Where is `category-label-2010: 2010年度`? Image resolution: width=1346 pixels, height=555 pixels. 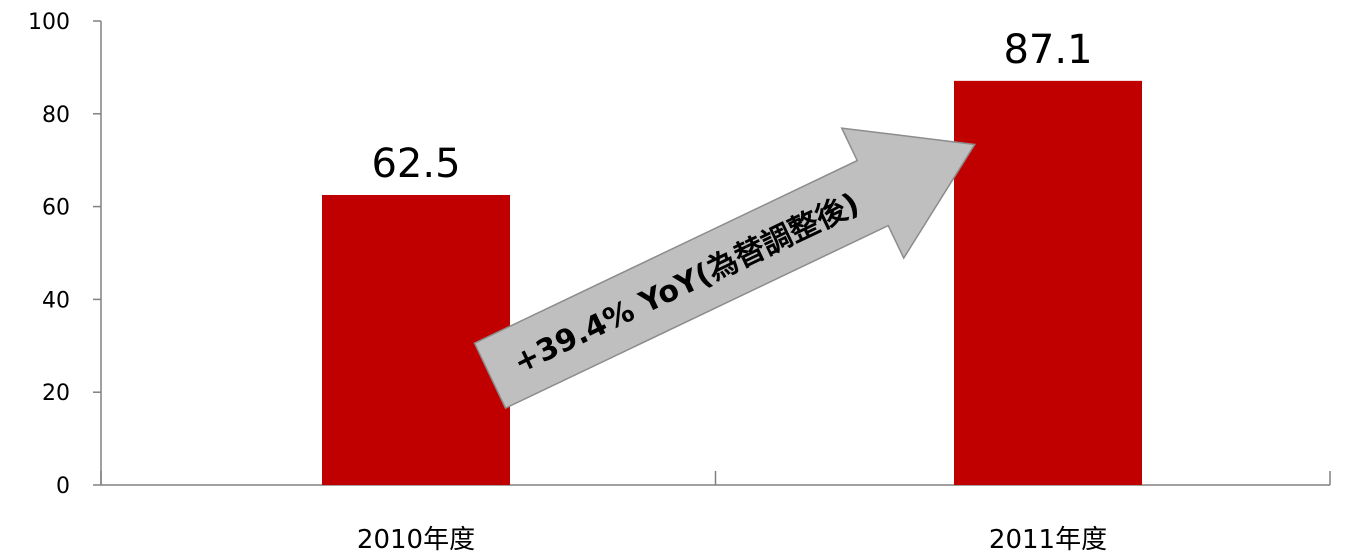 category-label-2010: 2010年度 is located at coordinates (416, 540).